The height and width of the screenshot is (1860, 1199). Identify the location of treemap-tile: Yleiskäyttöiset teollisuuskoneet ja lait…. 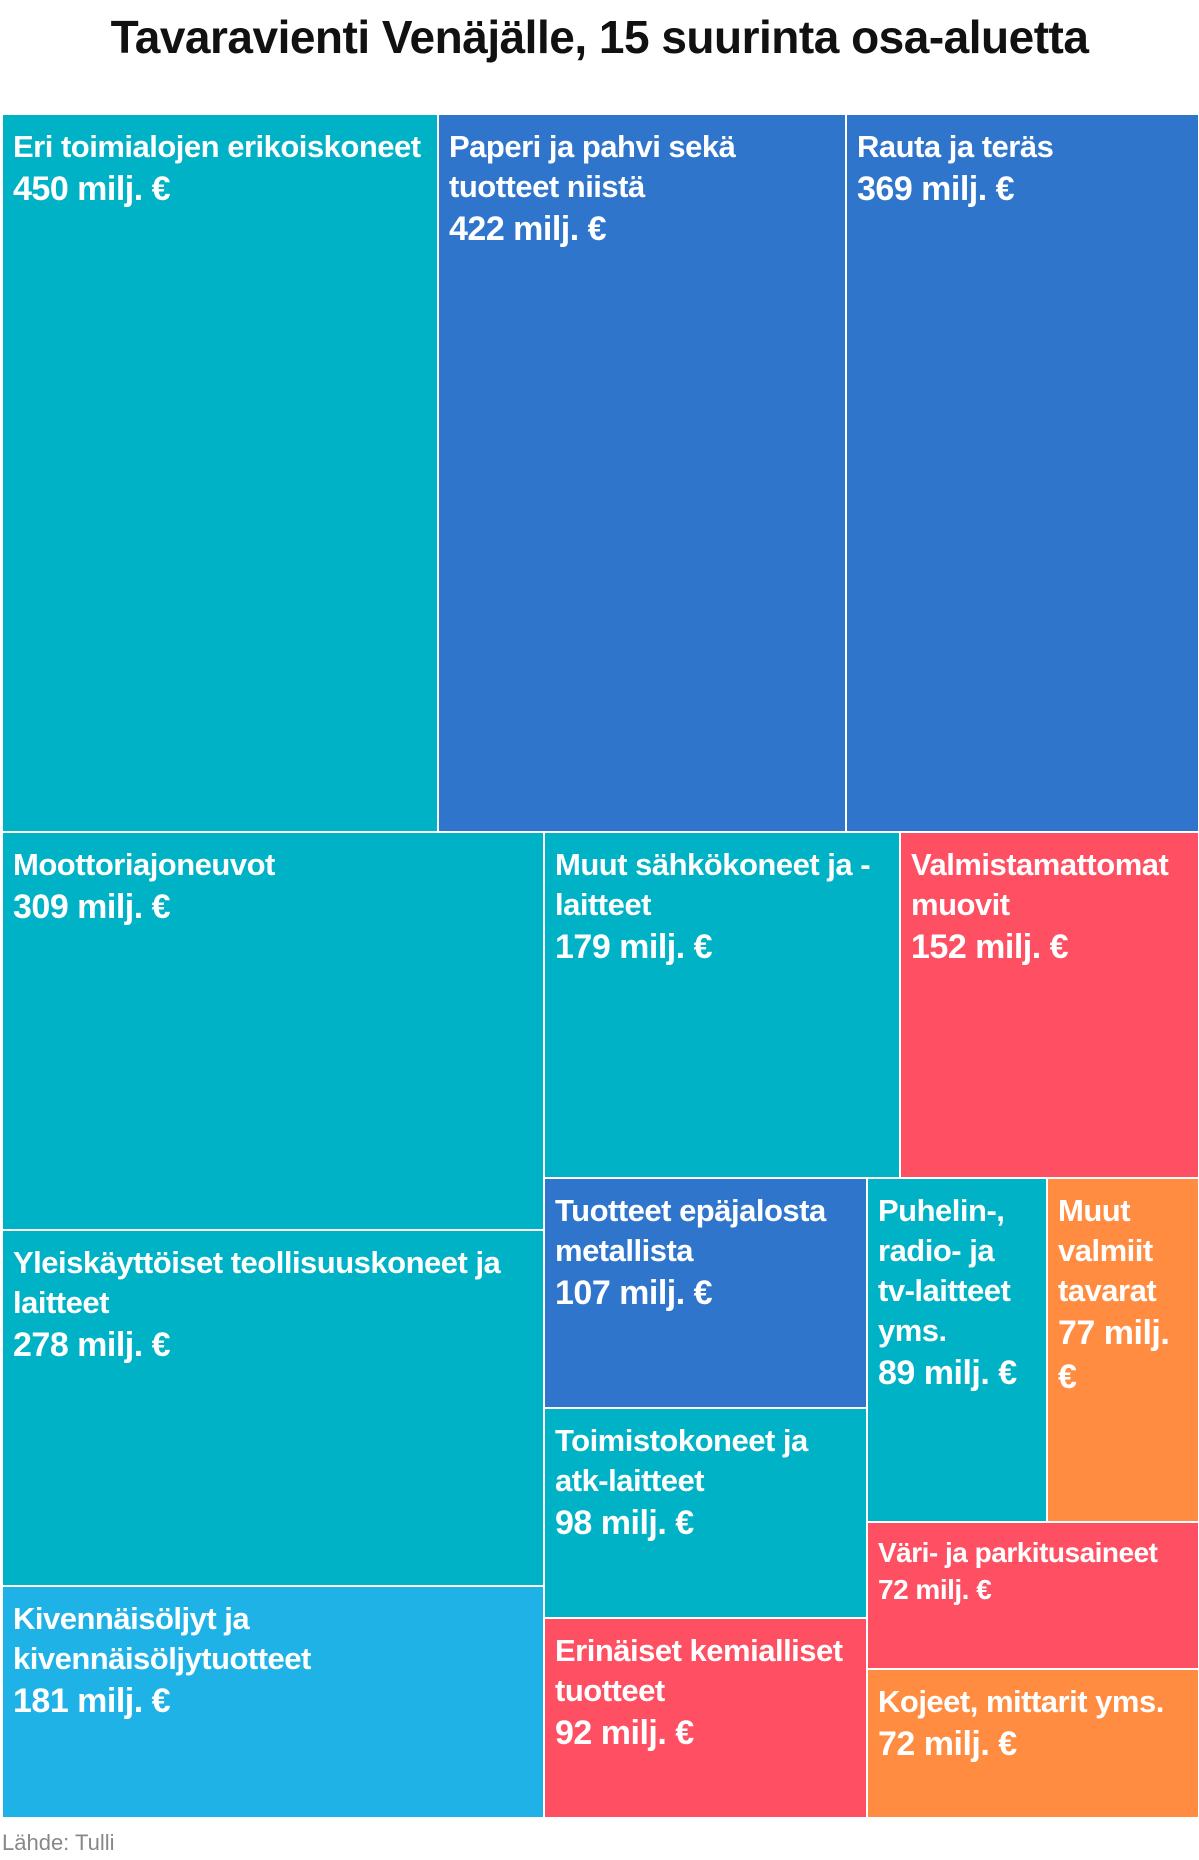
(273, 1408).